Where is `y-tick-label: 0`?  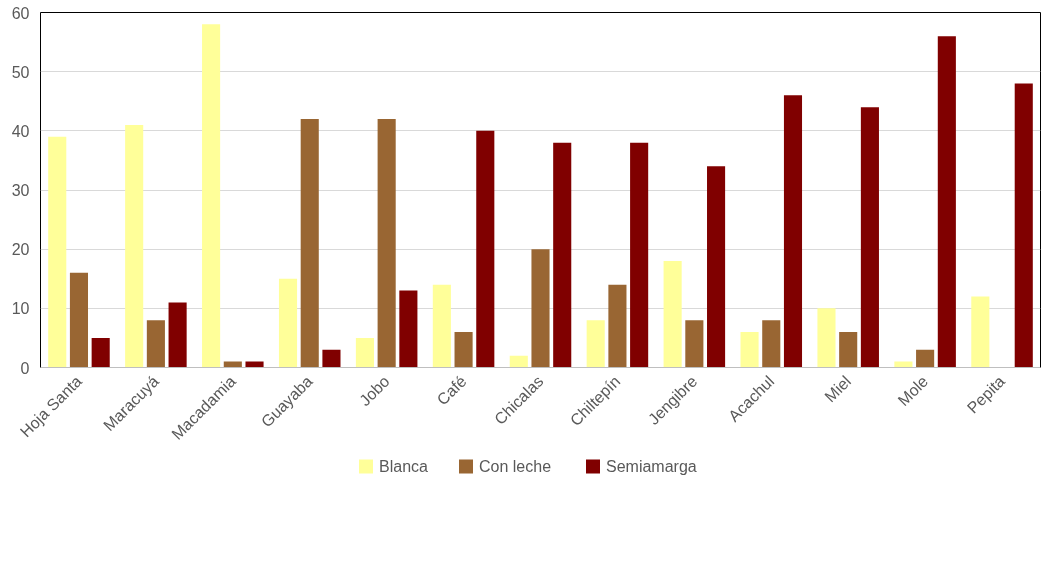
y-tick-label: 0 is located at coordinates (25, 368).